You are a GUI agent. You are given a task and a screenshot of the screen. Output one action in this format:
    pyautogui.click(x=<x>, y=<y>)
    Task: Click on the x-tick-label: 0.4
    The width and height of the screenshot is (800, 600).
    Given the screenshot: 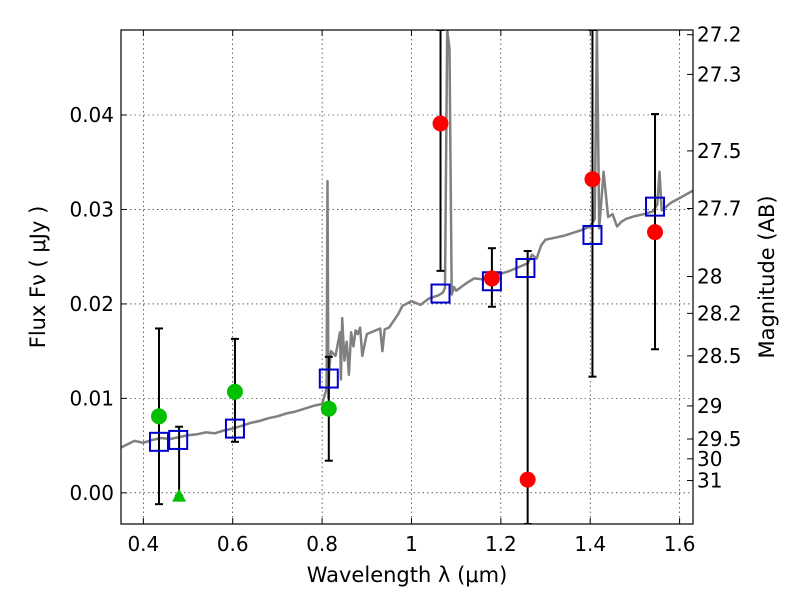 What is the action you would take?
    pyautogui.click(x=143, y=544)
    